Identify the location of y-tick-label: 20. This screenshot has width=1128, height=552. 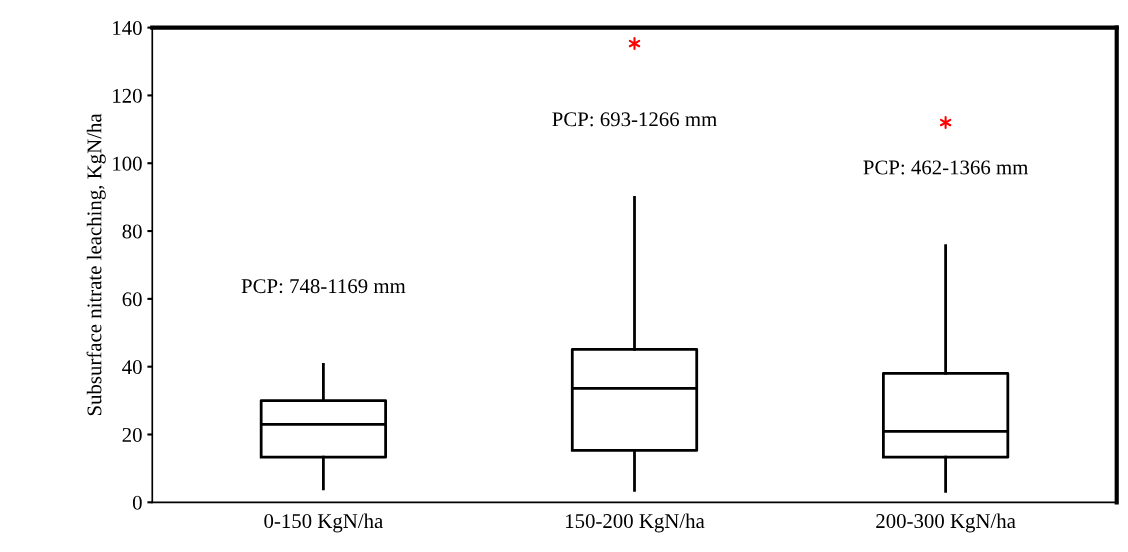
(132, 434).